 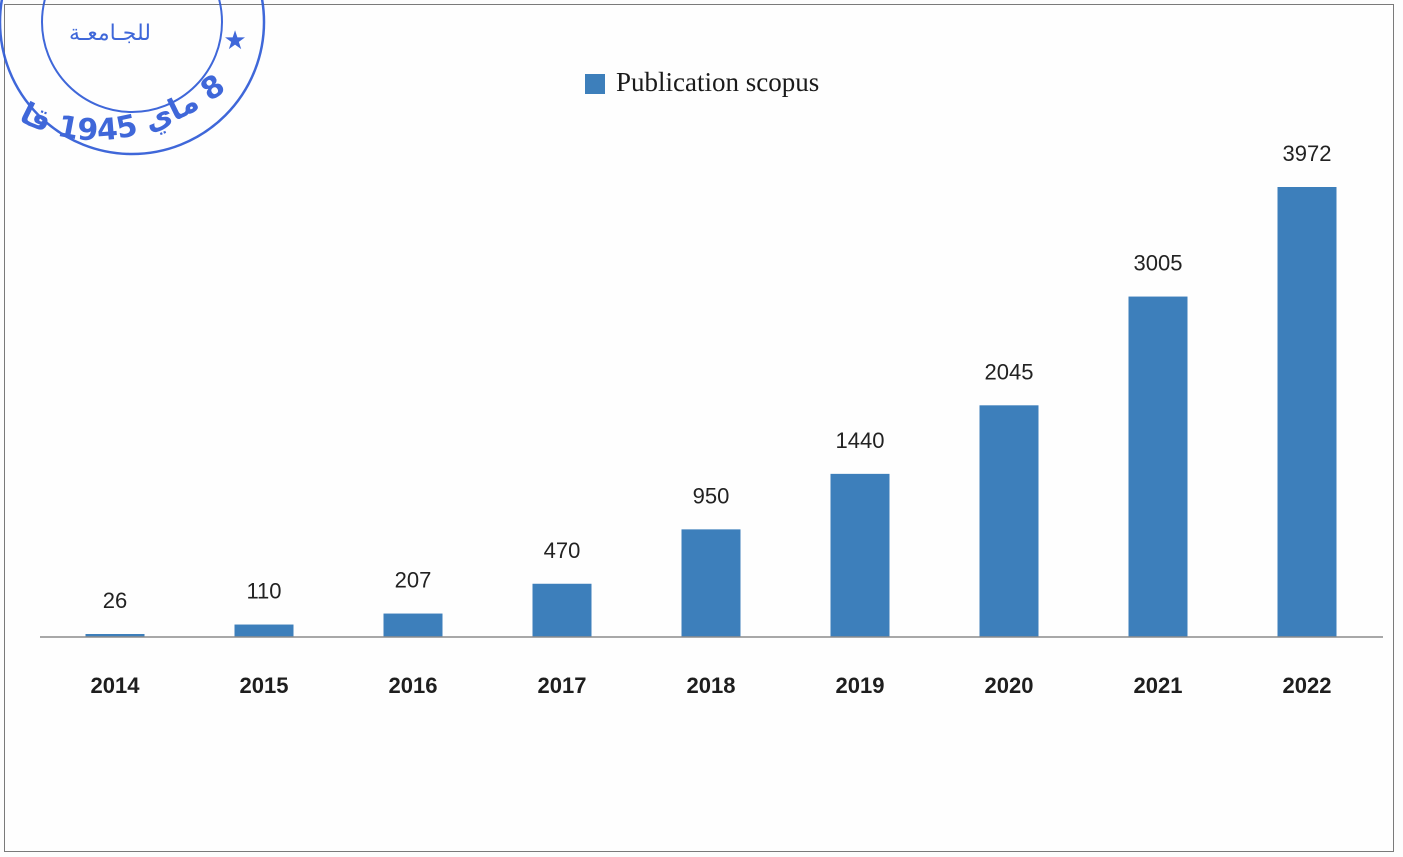 I want to click on data-label-2014: 26, so click(x=115, y=600).